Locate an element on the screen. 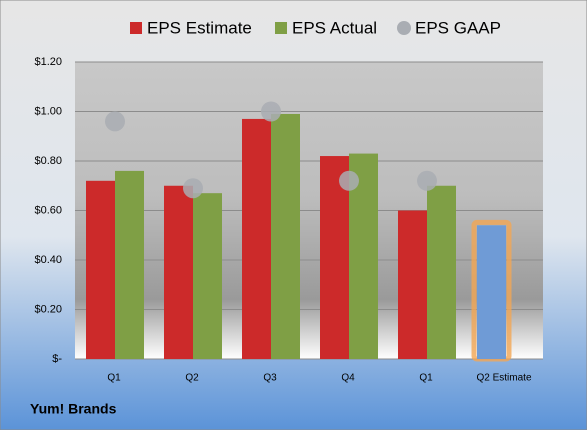 Image resolution: width=587 pixels, height=430 pixels. y-tick-label: $0.20 is located at coordinates (48, 309).